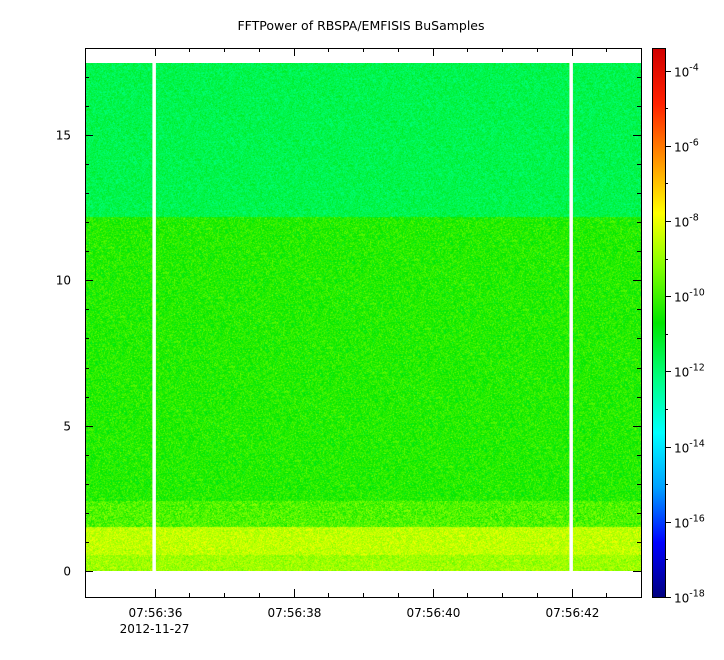 Image resolution: width=724 pixels, height=660 pixels. What do you see at coordinates (67, 572) in the screenshot?
I see `y-tick-label: 0` at bounding box center [67, 572].